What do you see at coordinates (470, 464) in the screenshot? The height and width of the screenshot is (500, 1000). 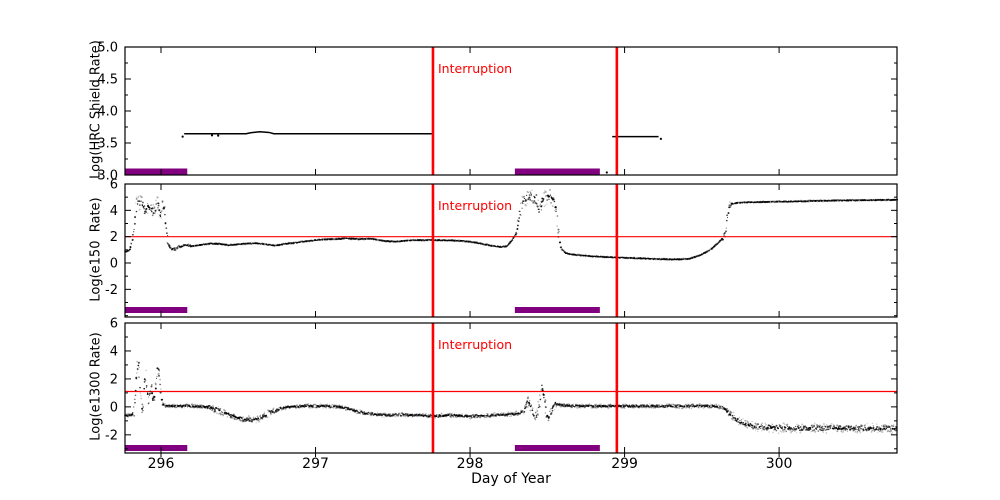 I see `x-tick-label-298: 298` at bounding box center [470, 464].